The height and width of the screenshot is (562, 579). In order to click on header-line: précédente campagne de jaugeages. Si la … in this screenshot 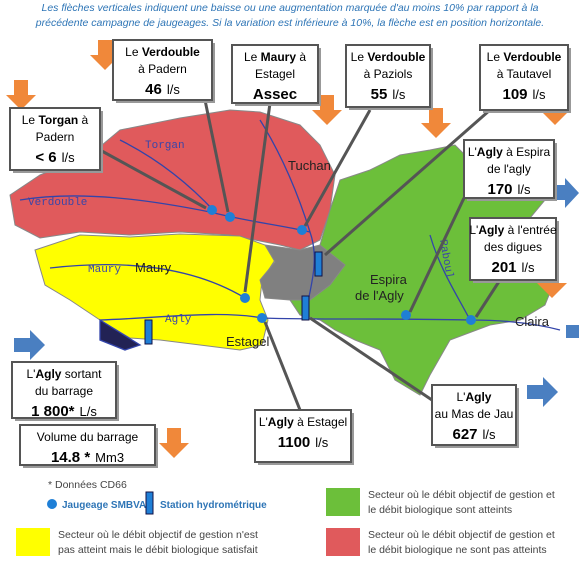, I will do `click(289, 23)`.